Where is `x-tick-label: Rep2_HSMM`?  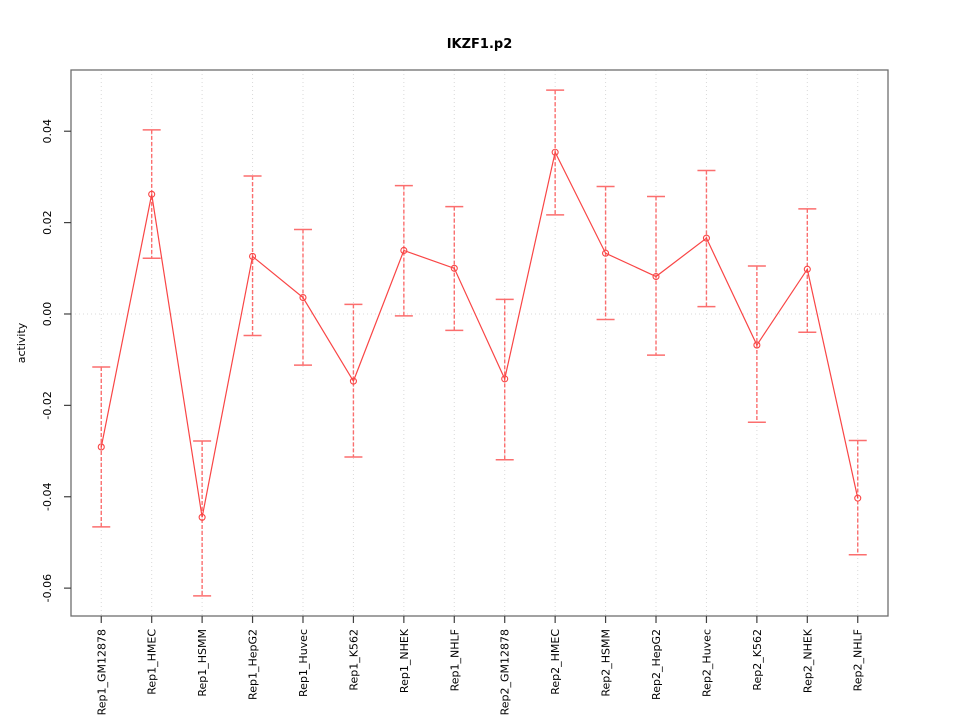
x-tick-label: Rep2_HSMM is located at coordinates (606, 663).